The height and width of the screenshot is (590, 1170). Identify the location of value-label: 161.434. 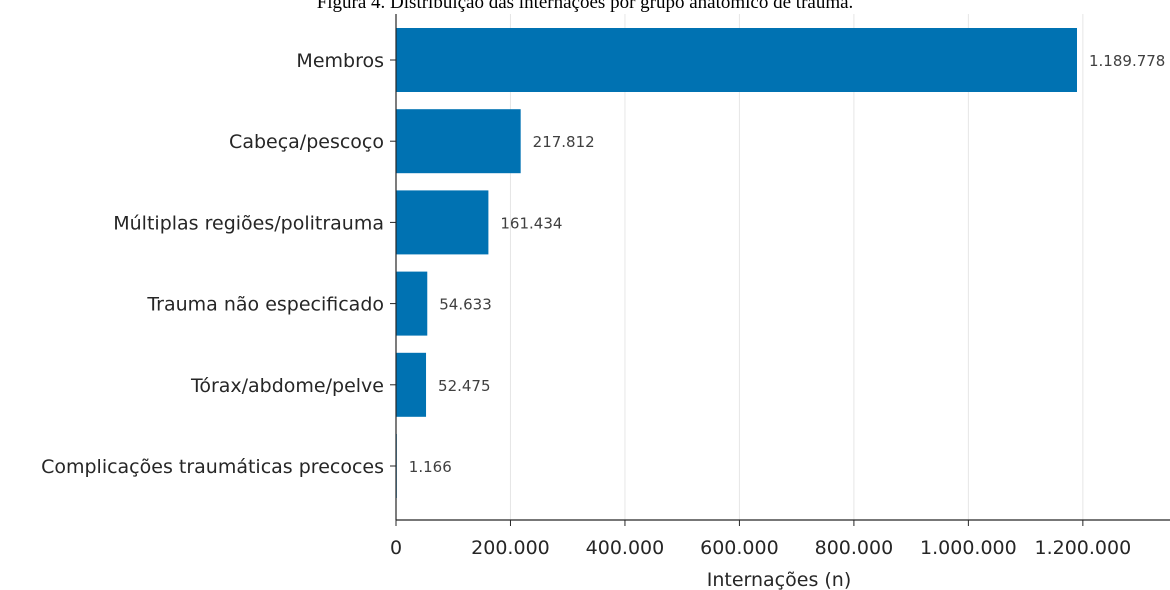
(531, 223).